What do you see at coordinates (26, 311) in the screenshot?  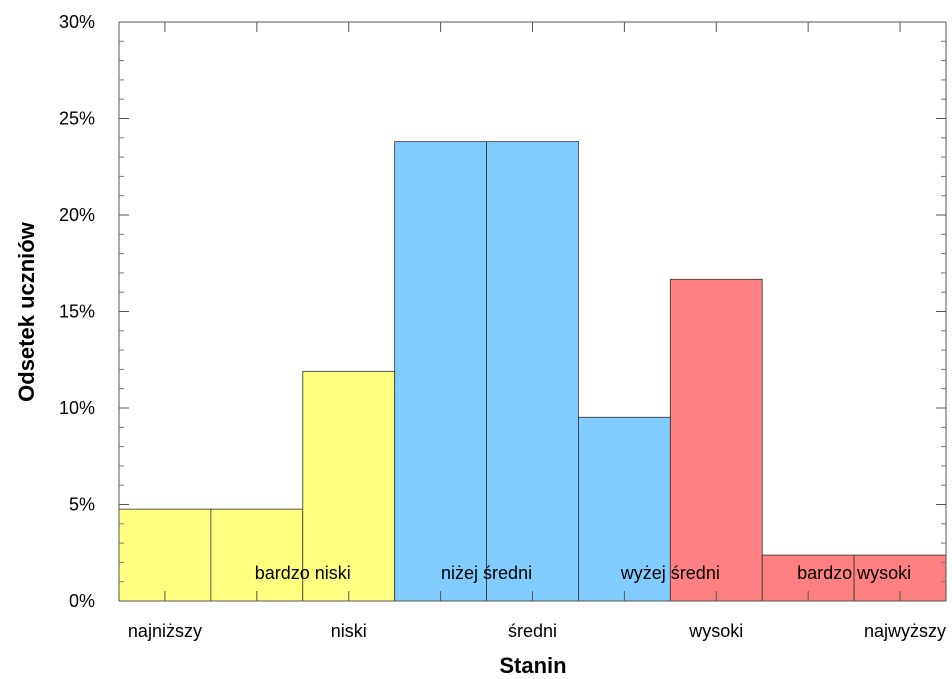 I see `y-axis-title: Odsetek uczniów` at bounding box center [26, 311].